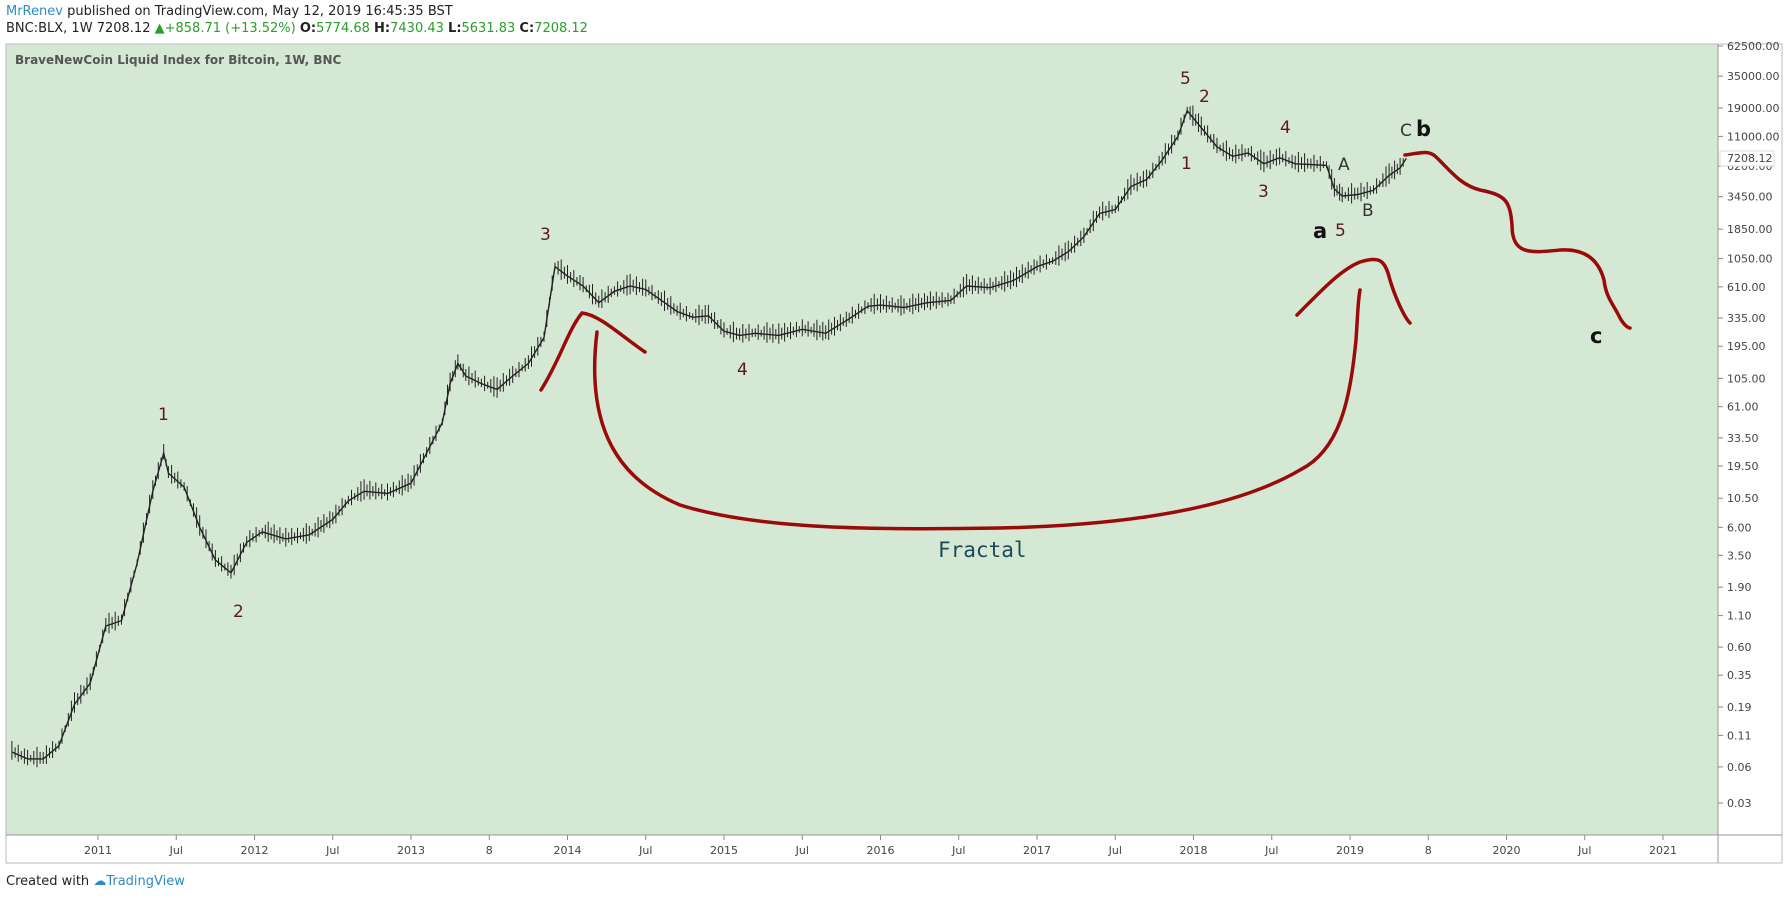 The image size is (1788, 900). Describe the element at coordinates (1746, 378) in the screenshot. I see `y-tick-label: 105.00` at that location.